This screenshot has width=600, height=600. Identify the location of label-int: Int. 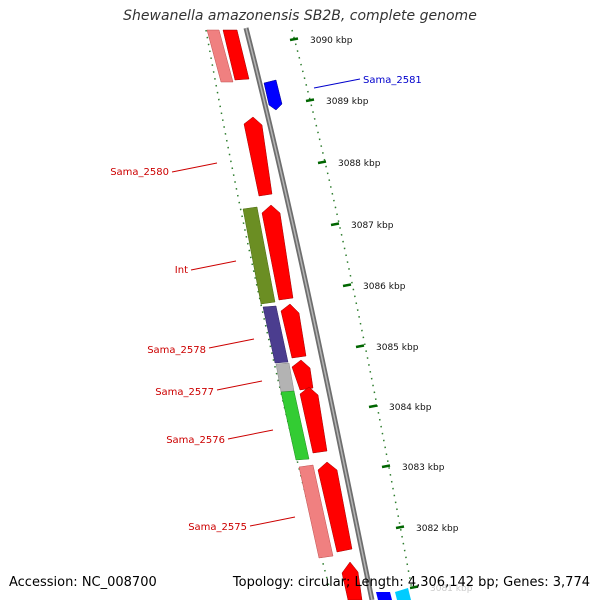
(181, 270).